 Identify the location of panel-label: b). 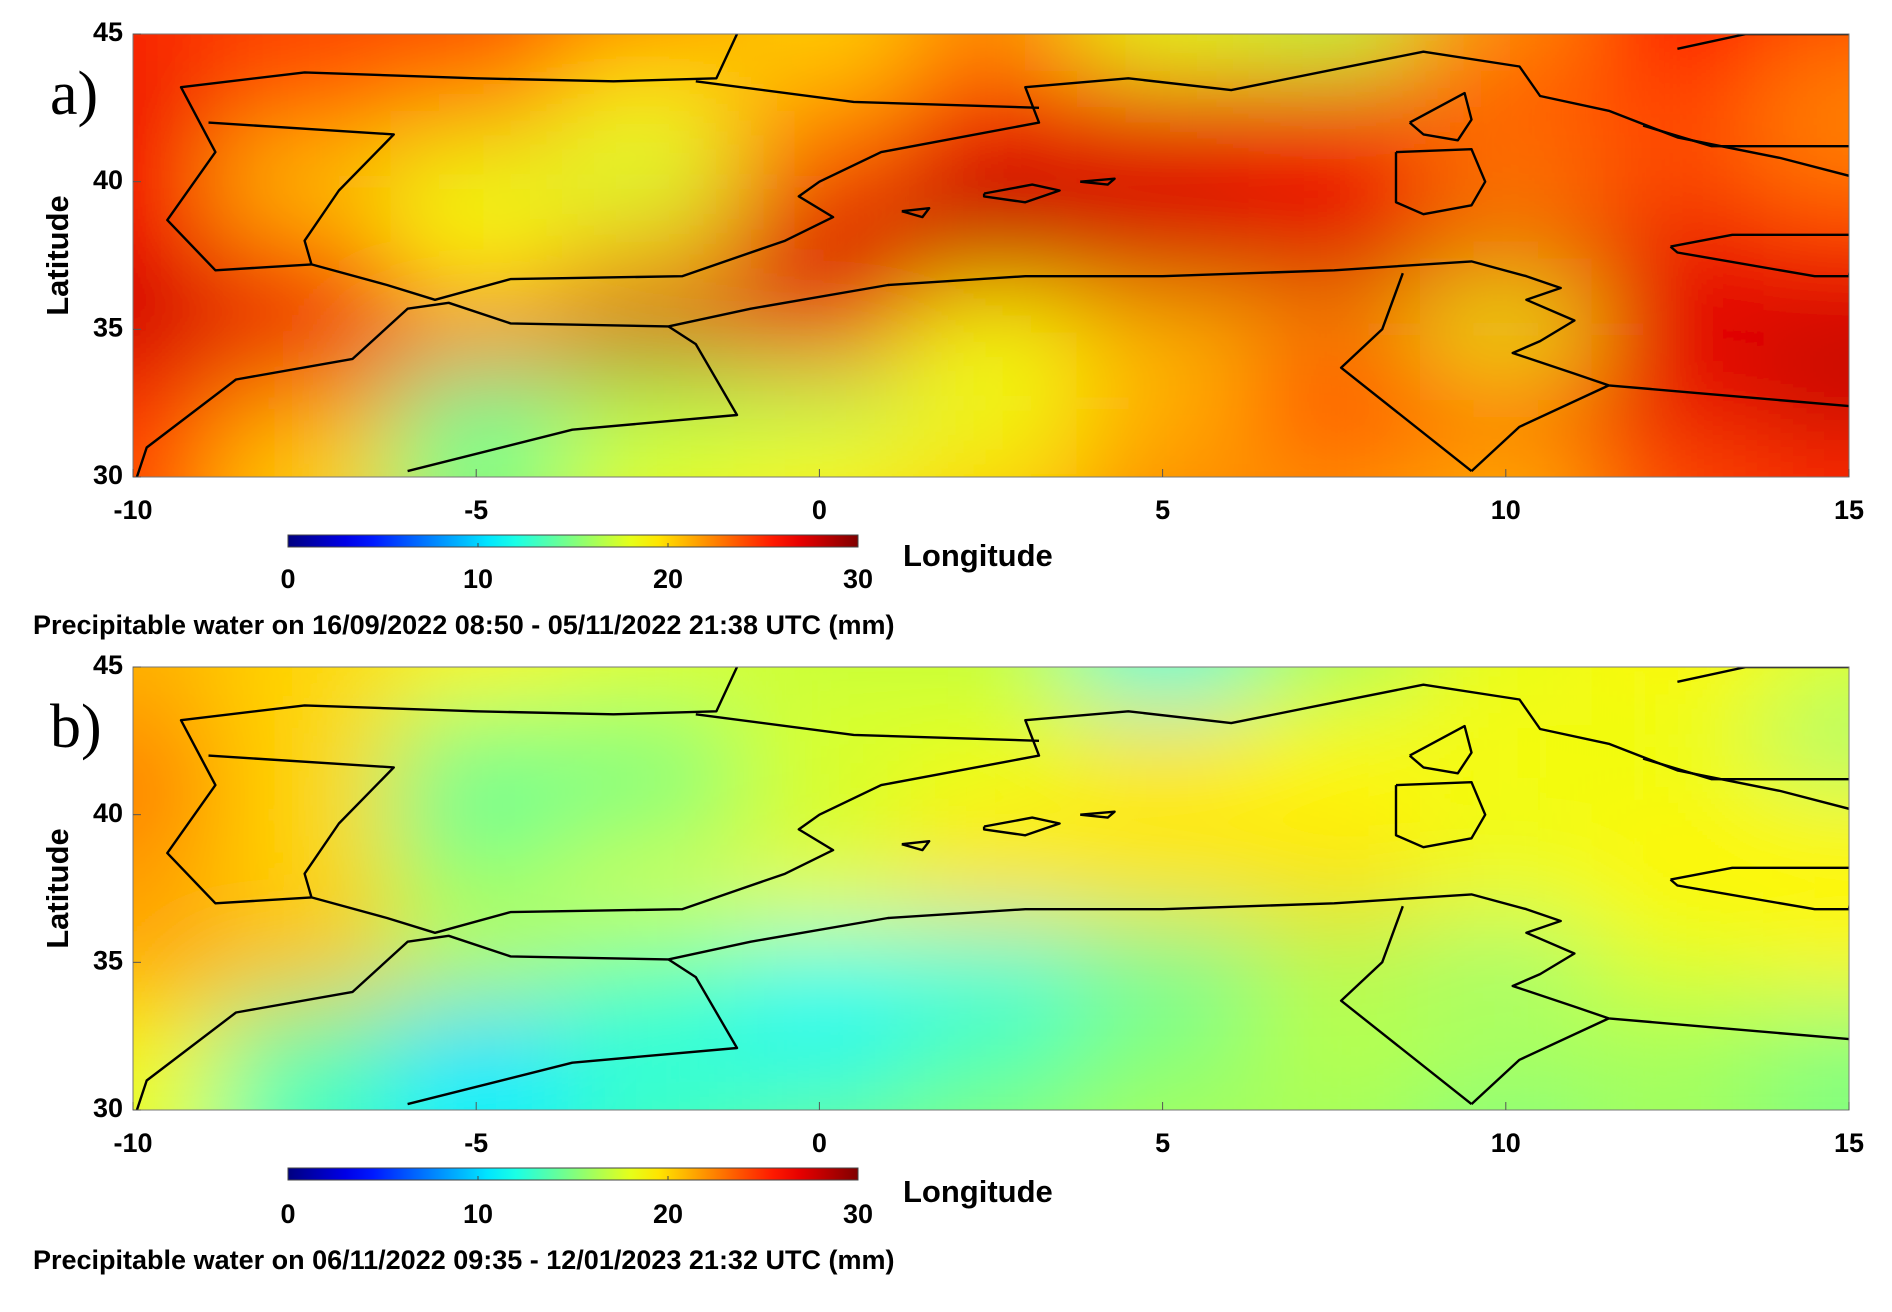
(76, 727).